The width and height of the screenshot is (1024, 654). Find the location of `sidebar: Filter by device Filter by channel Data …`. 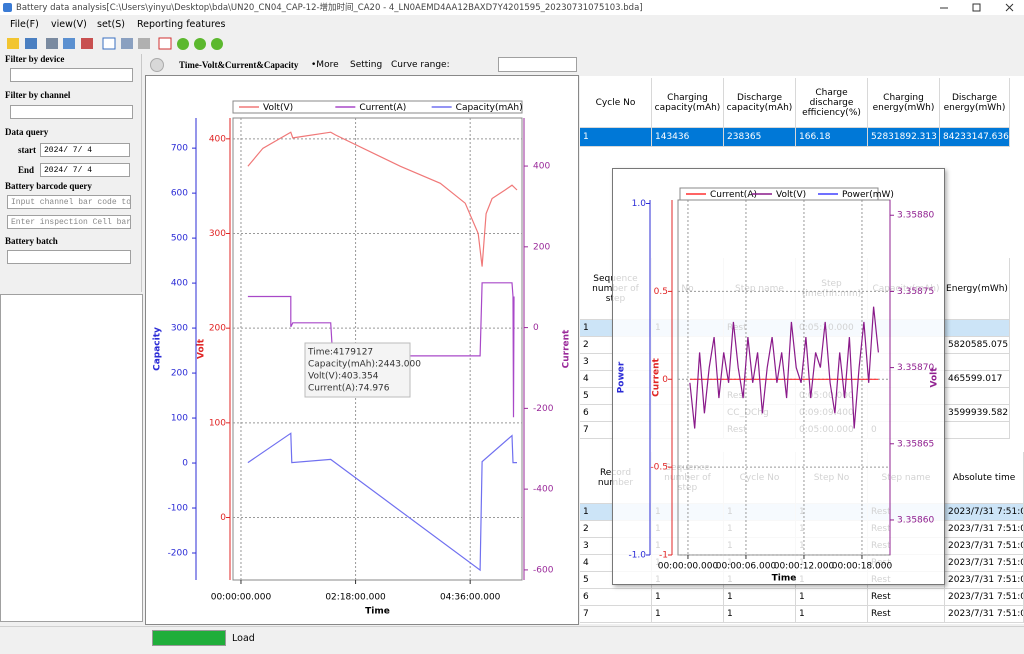

sidebar: Filter by device Filter by channel Data … is located at coordinates (71, 173).